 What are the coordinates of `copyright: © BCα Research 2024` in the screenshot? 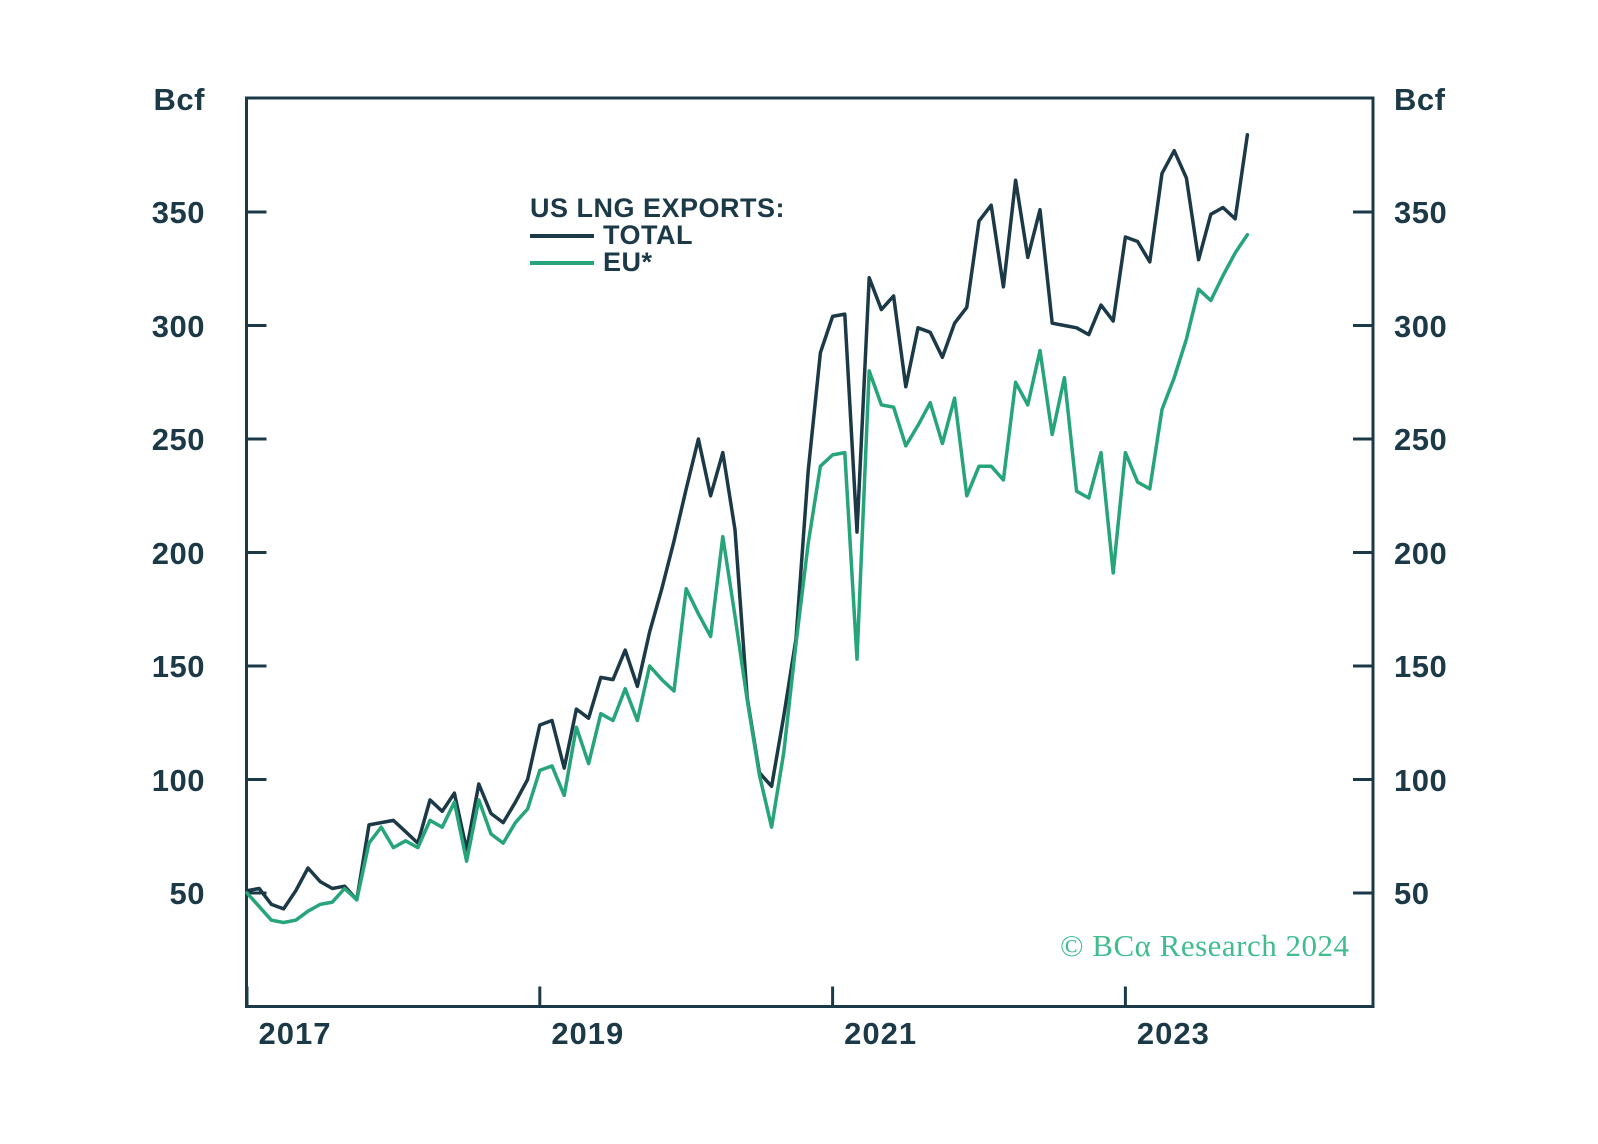 It's located at (1205, 945).